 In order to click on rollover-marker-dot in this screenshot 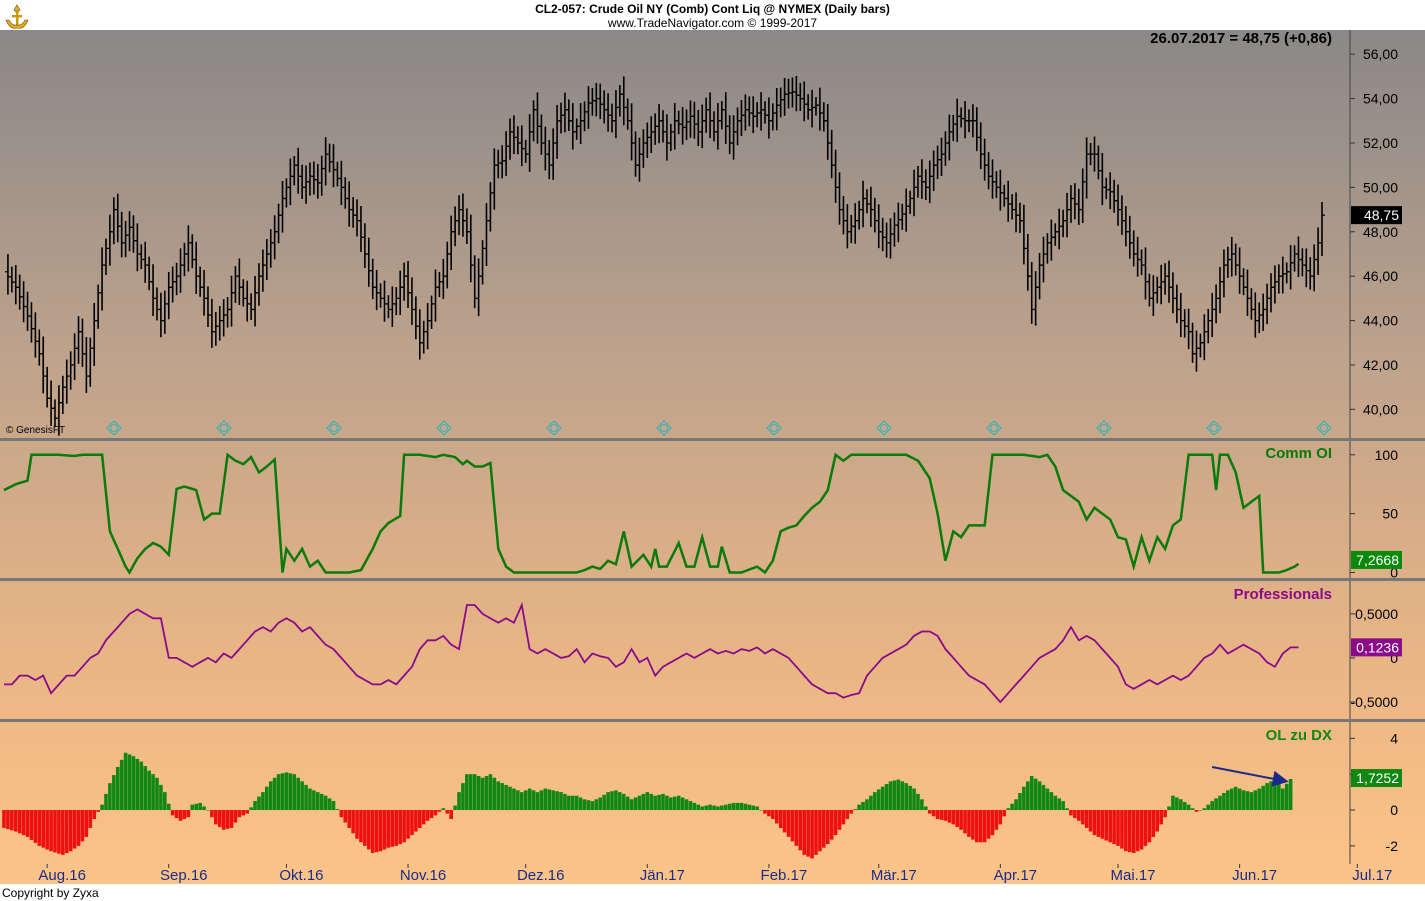, I will do `click(1324, 428)`.